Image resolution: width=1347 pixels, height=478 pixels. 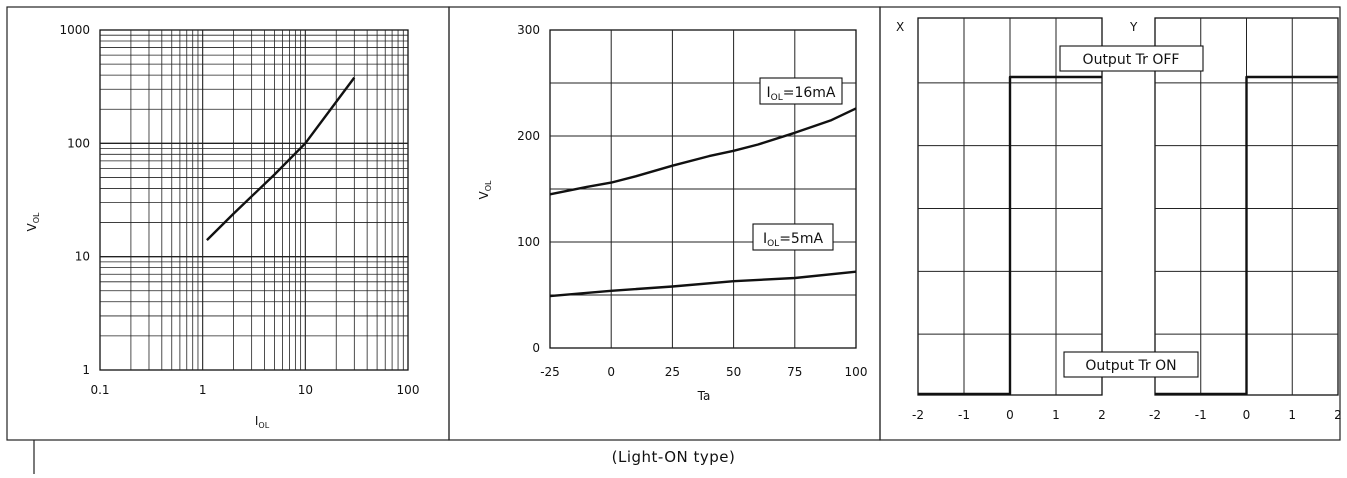 I want to click on chart1-xlabel: IOL, so click(x=262, y=422).